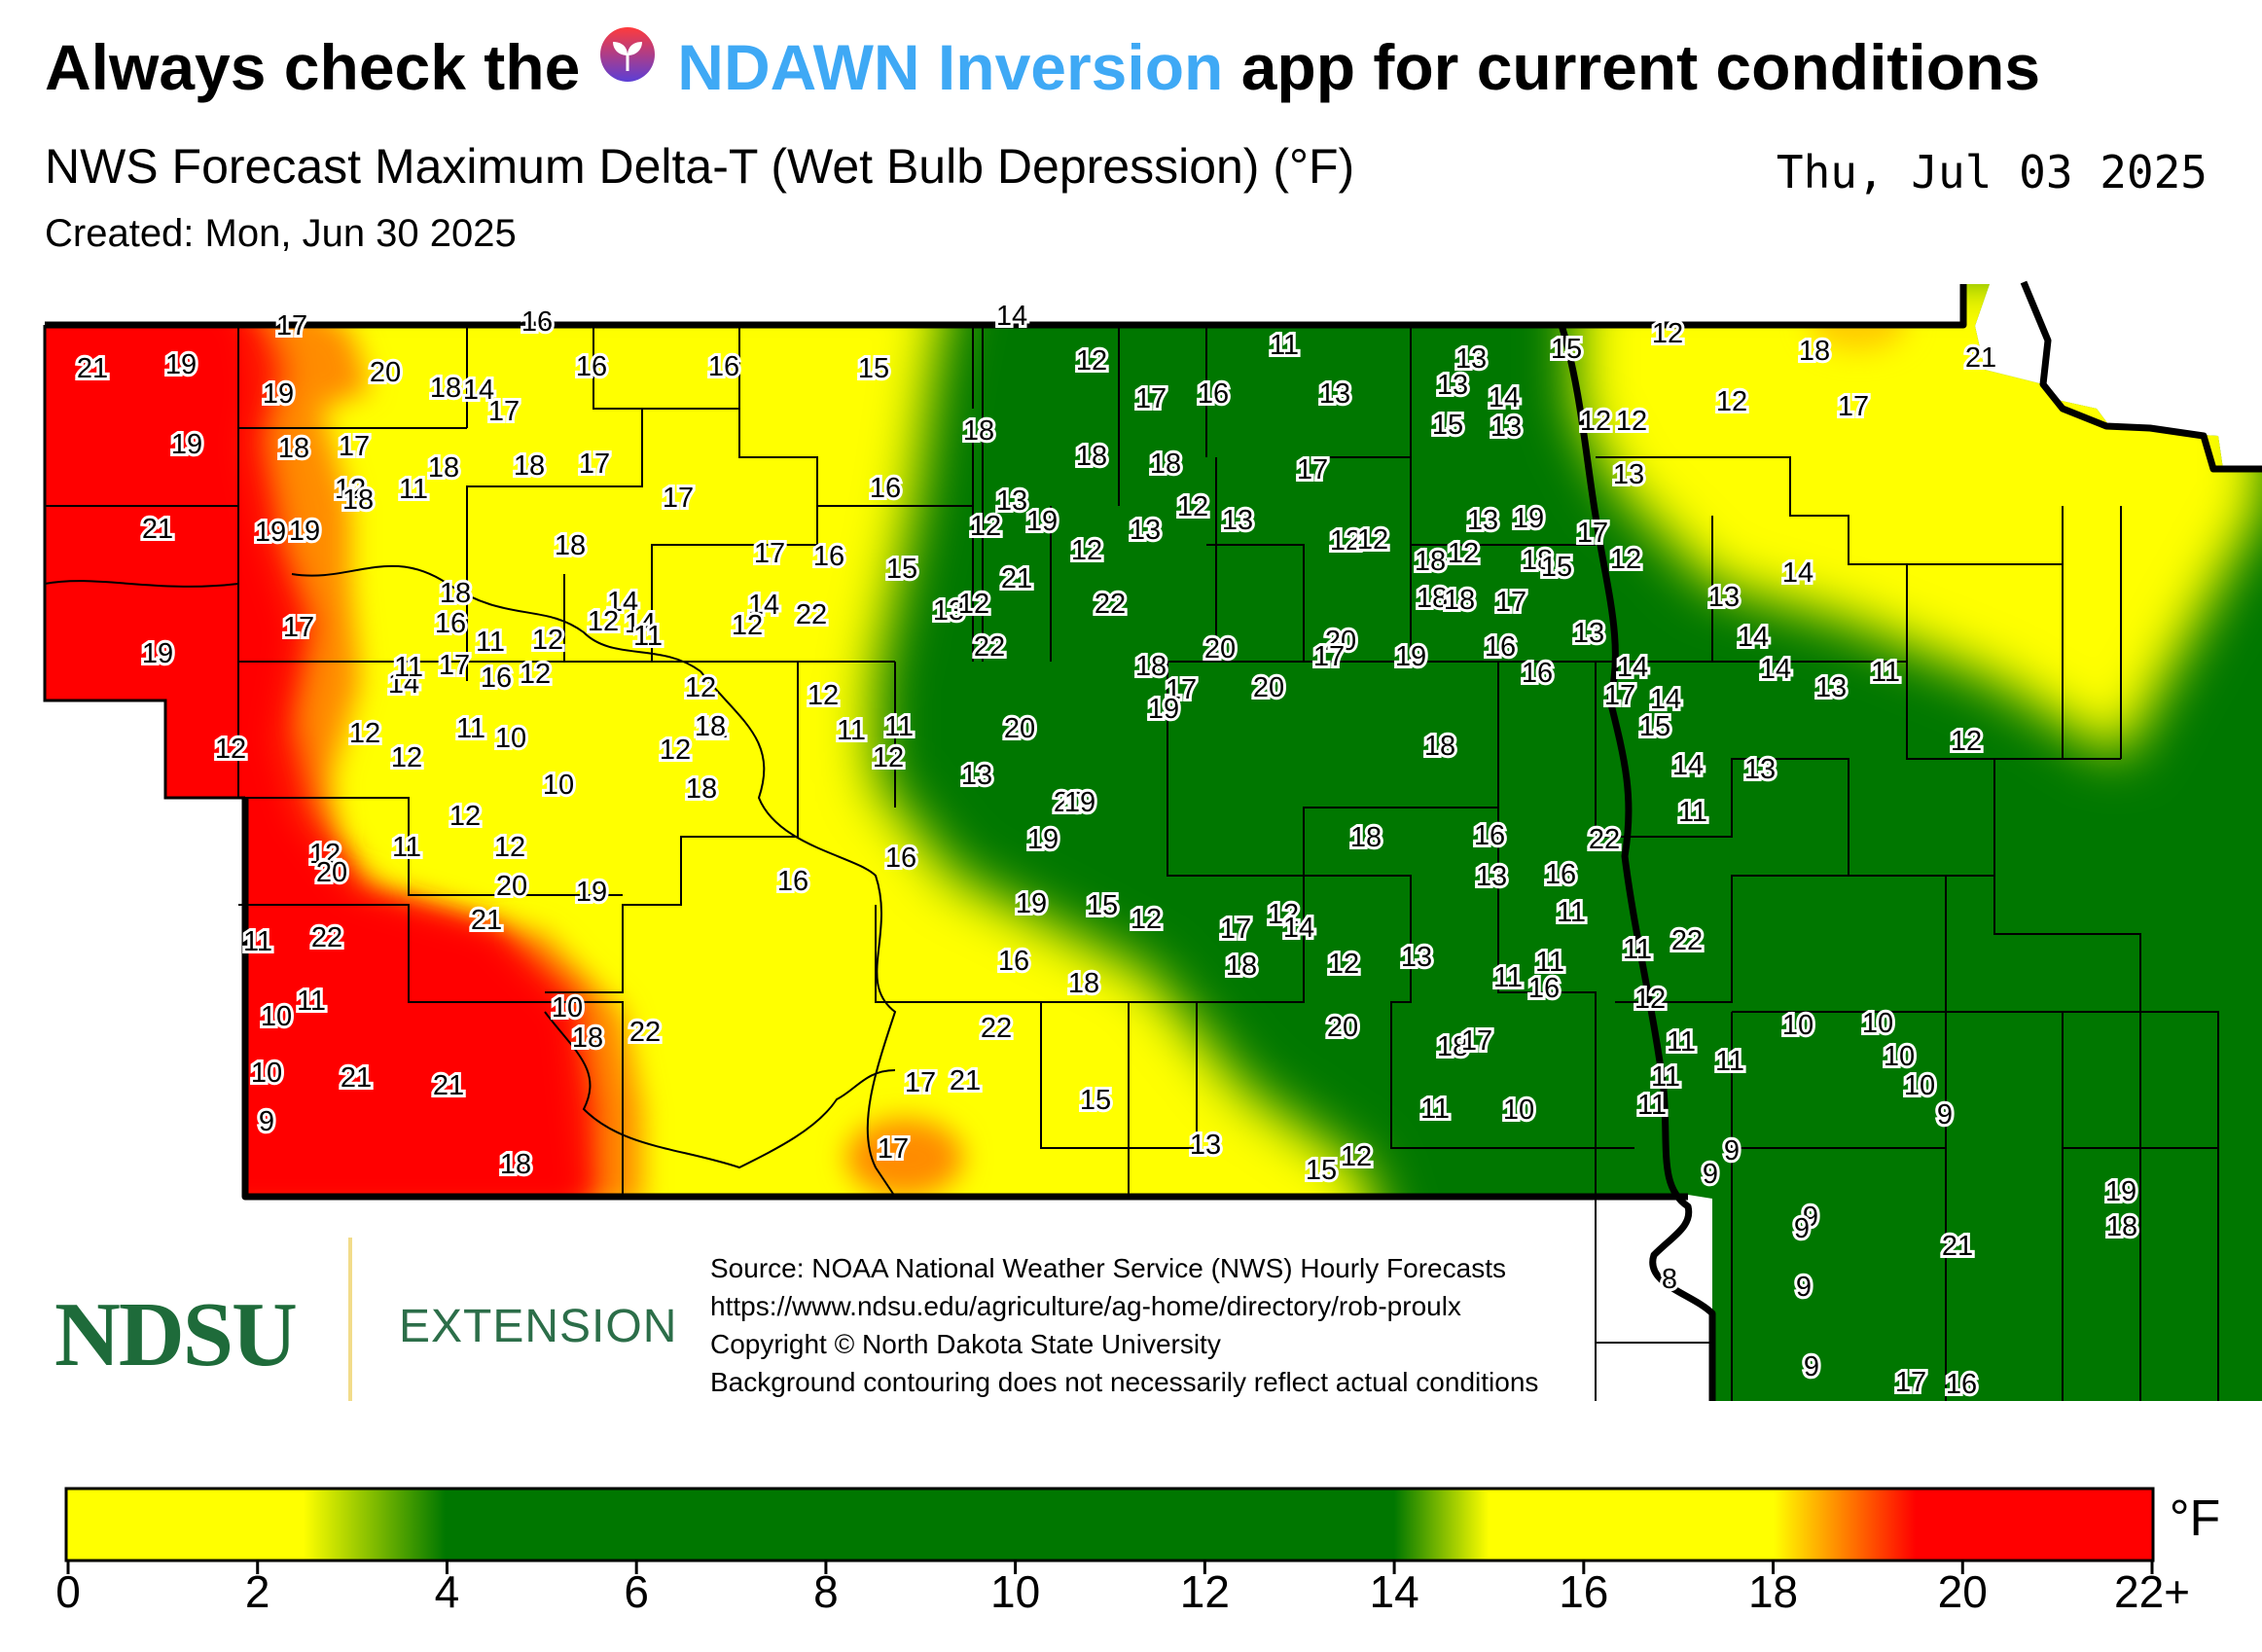  Describe the element at coordinates (636, 1591) in the screenshot. I see `colorbar-tick-label: 6` at that location.